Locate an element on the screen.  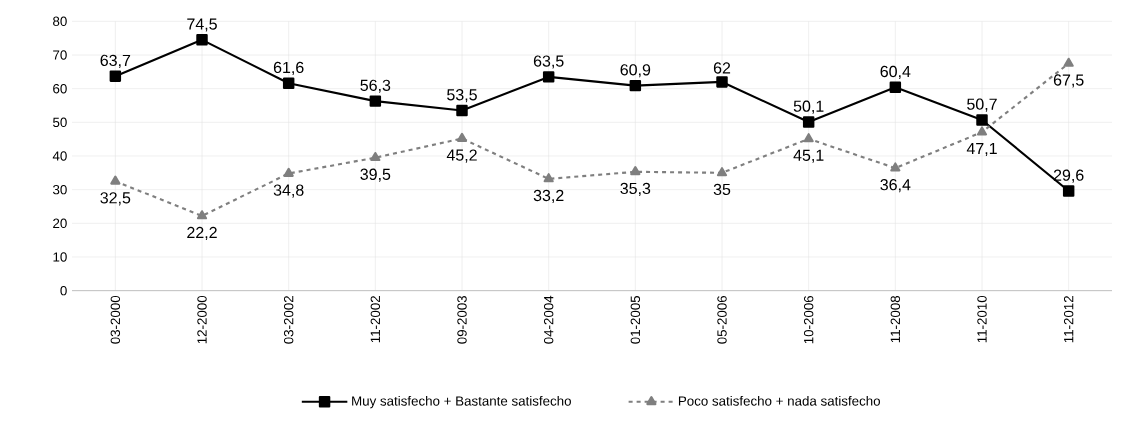
data-label: 45,2 is located at coordinates (461, 156).